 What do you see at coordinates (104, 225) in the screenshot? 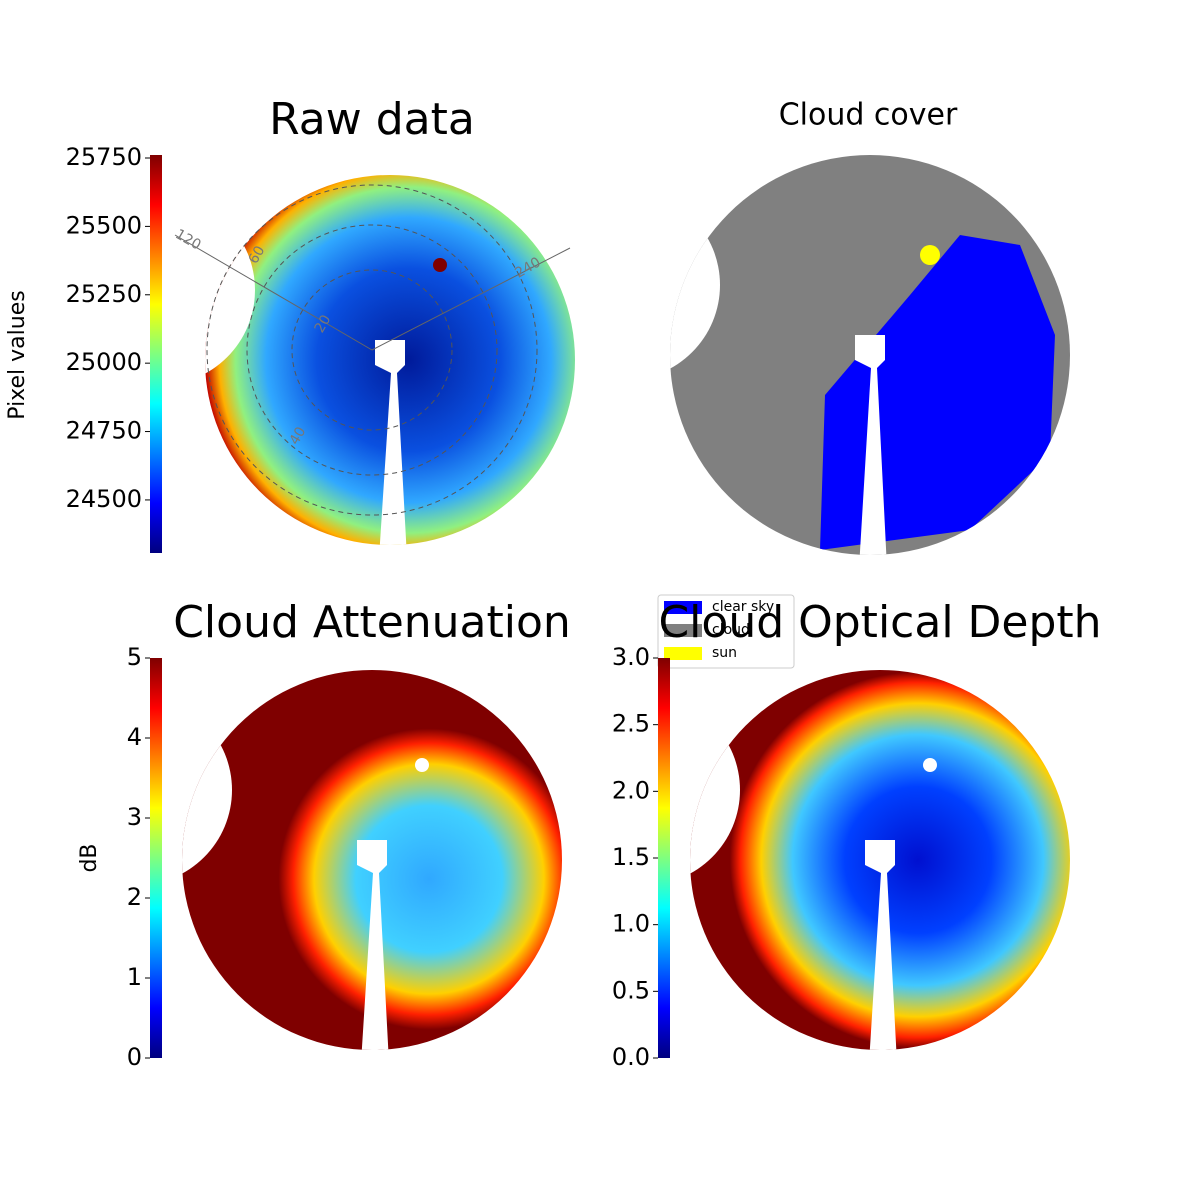
I see `colorbar-tick-label: 25500` at bounding box center [104, 225].